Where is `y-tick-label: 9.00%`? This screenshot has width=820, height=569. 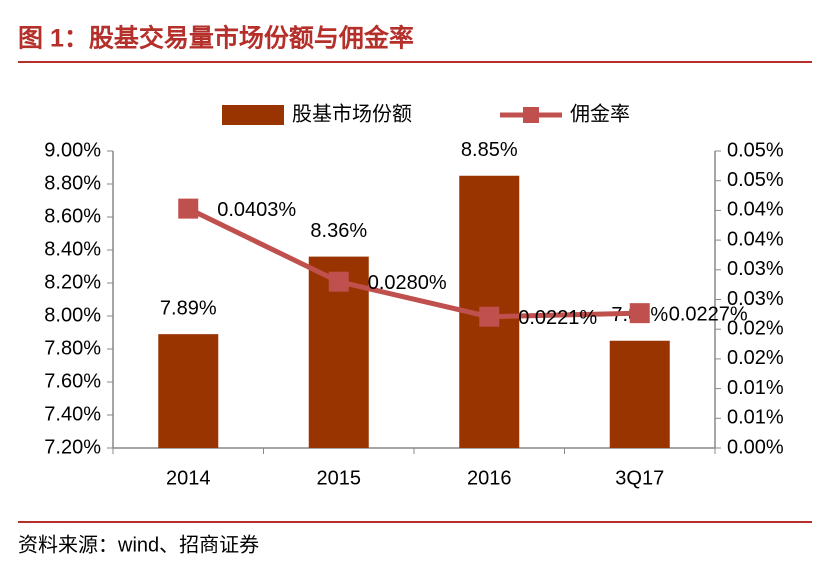 y-tick-label: 9.00% is located at coordinates (72, 150).